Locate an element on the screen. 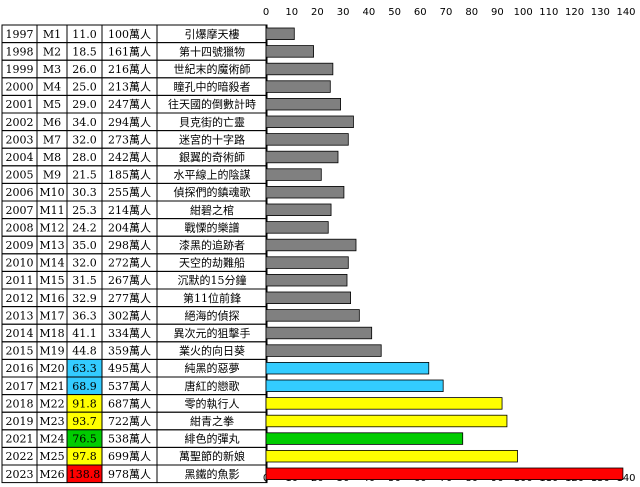  title-cell: 貝克街的亡靈 is located at coordinates (212, 122).